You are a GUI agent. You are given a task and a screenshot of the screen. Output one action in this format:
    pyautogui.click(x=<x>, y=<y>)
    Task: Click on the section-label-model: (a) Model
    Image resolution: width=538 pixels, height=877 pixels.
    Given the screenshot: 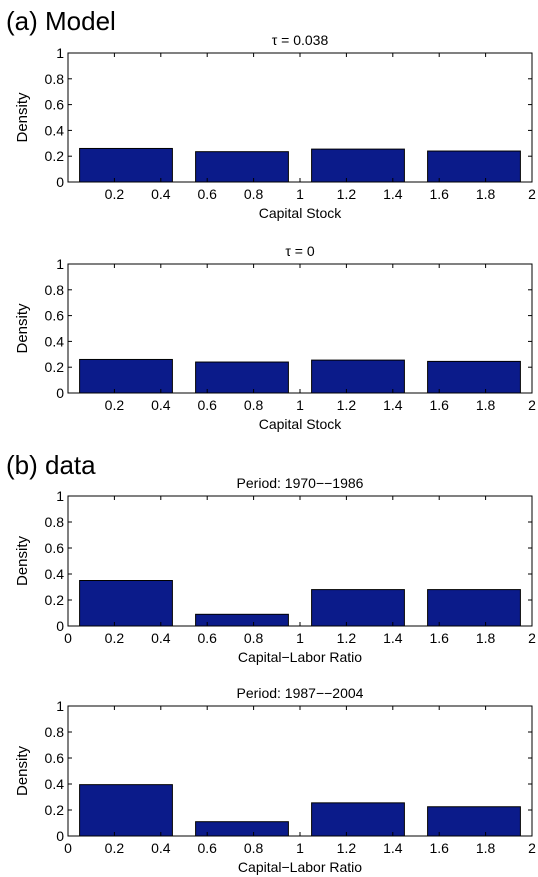 What is the action you would take?
    pyautogui.click(x=61, y=21)
    